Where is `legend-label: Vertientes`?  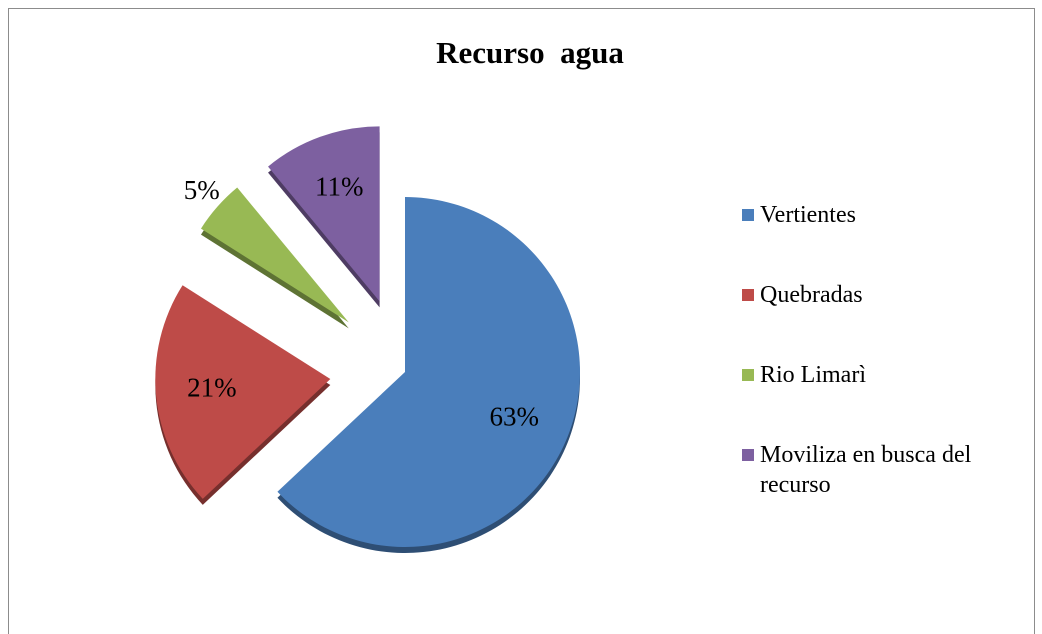
legend-label: Vertientes is located at coordinates (808, 215).